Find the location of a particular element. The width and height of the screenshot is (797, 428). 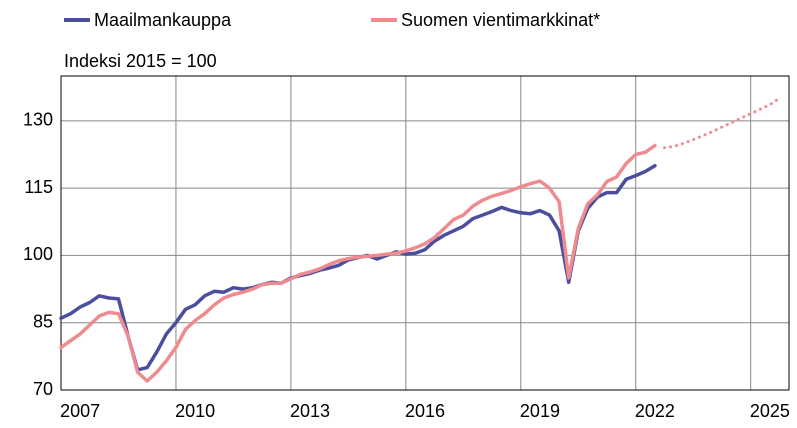

x-tick-label: 2010 is located at coordinates (195, 411).